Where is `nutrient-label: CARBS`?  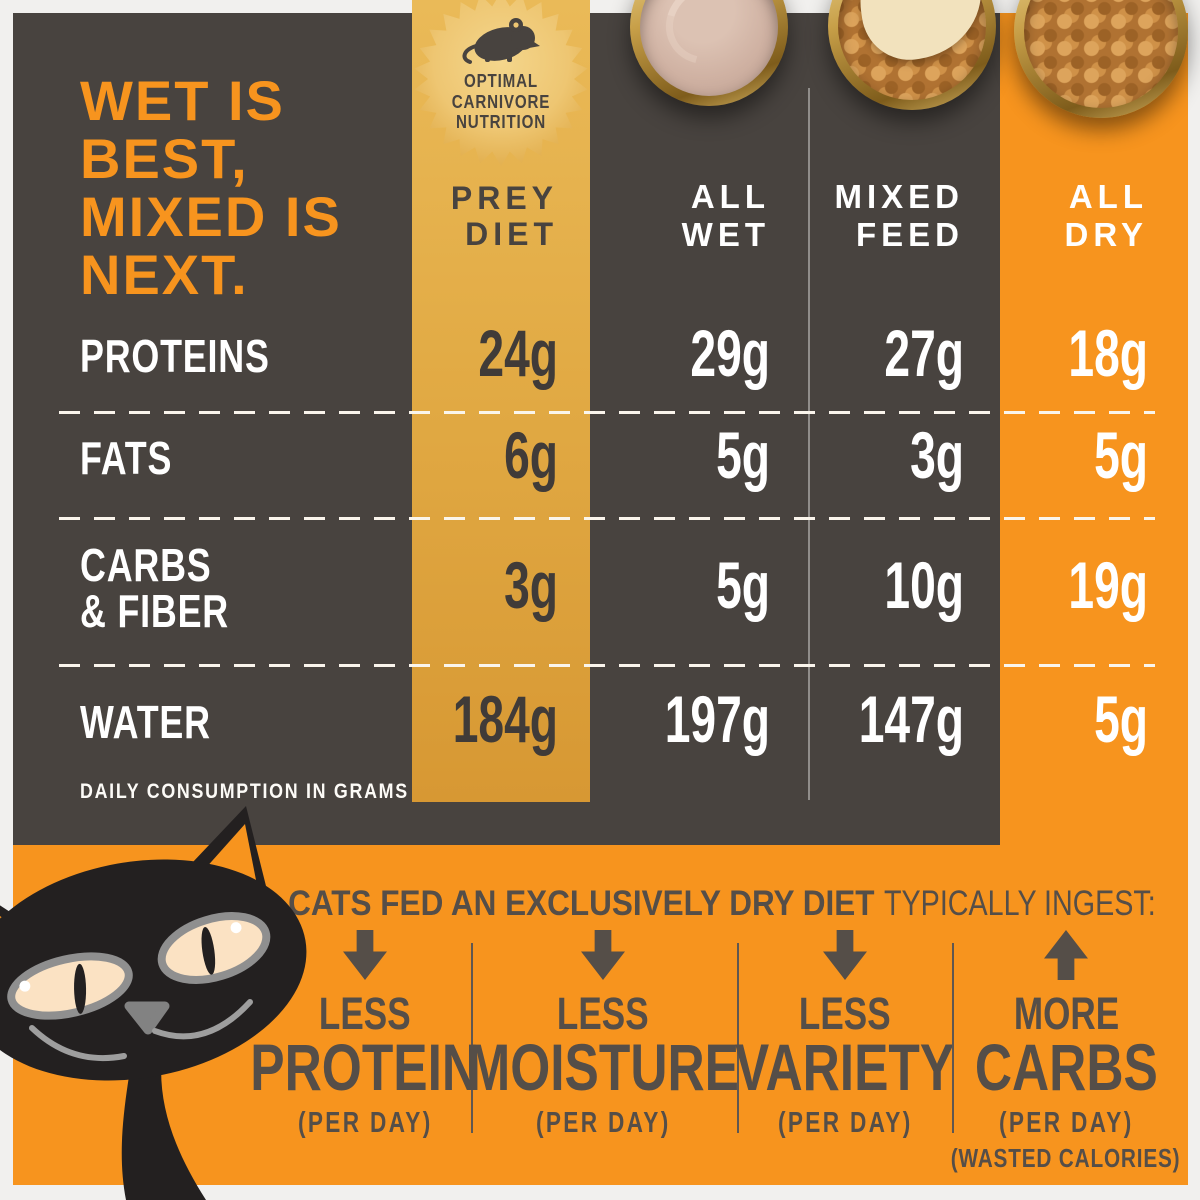 nutrient-label: CARBS is located at coordinates (1066, 1067).